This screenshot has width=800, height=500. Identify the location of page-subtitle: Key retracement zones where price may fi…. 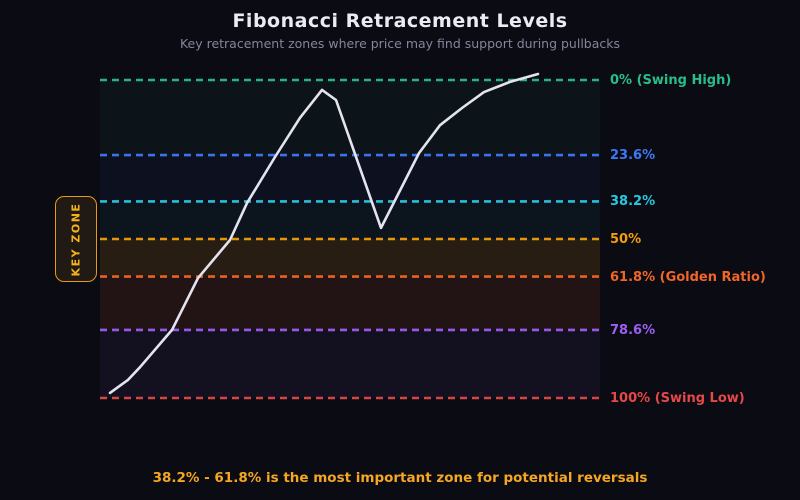
(400, 43).